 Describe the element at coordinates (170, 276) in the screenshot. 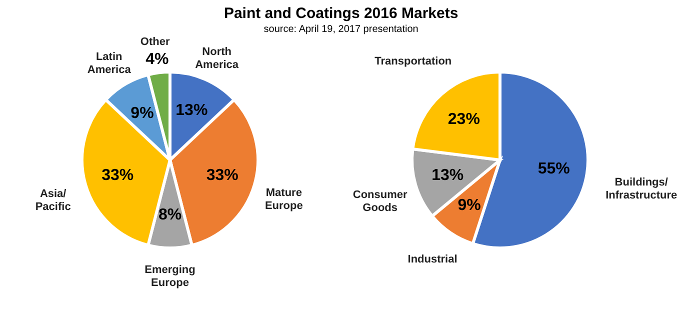

I see `slice-label: Emerging Europe` at that location.